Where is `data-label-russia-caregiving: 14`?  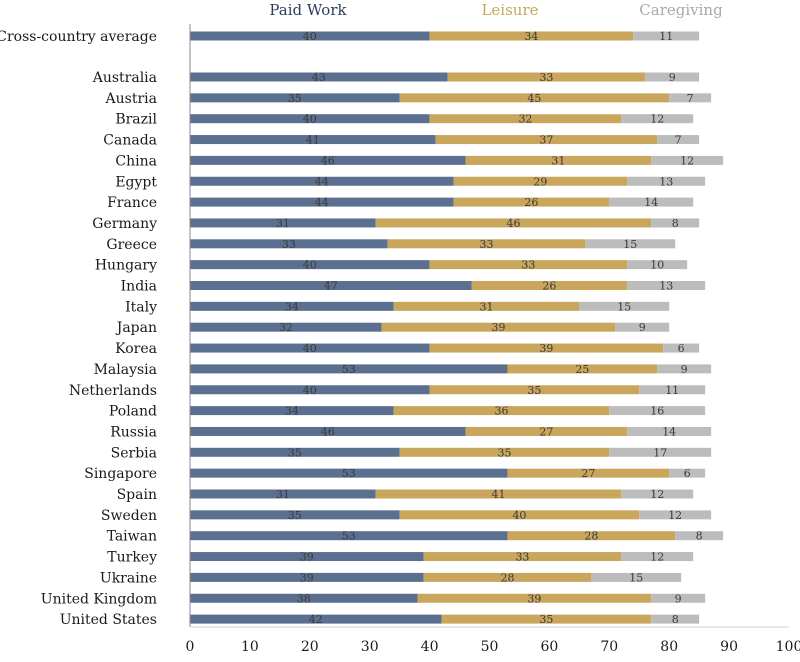 data-label-russia-caregiving: 14 is located at coordinates (669, 431).